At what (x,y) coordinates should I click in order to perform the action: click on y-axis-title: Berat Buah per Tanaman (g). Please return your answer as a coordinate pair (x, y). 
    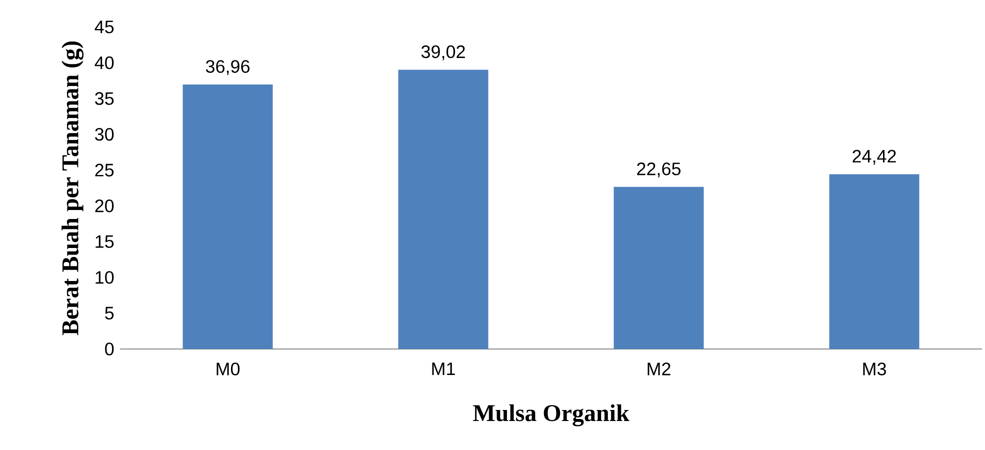
    Looking at the image, I should click on (73, 188).